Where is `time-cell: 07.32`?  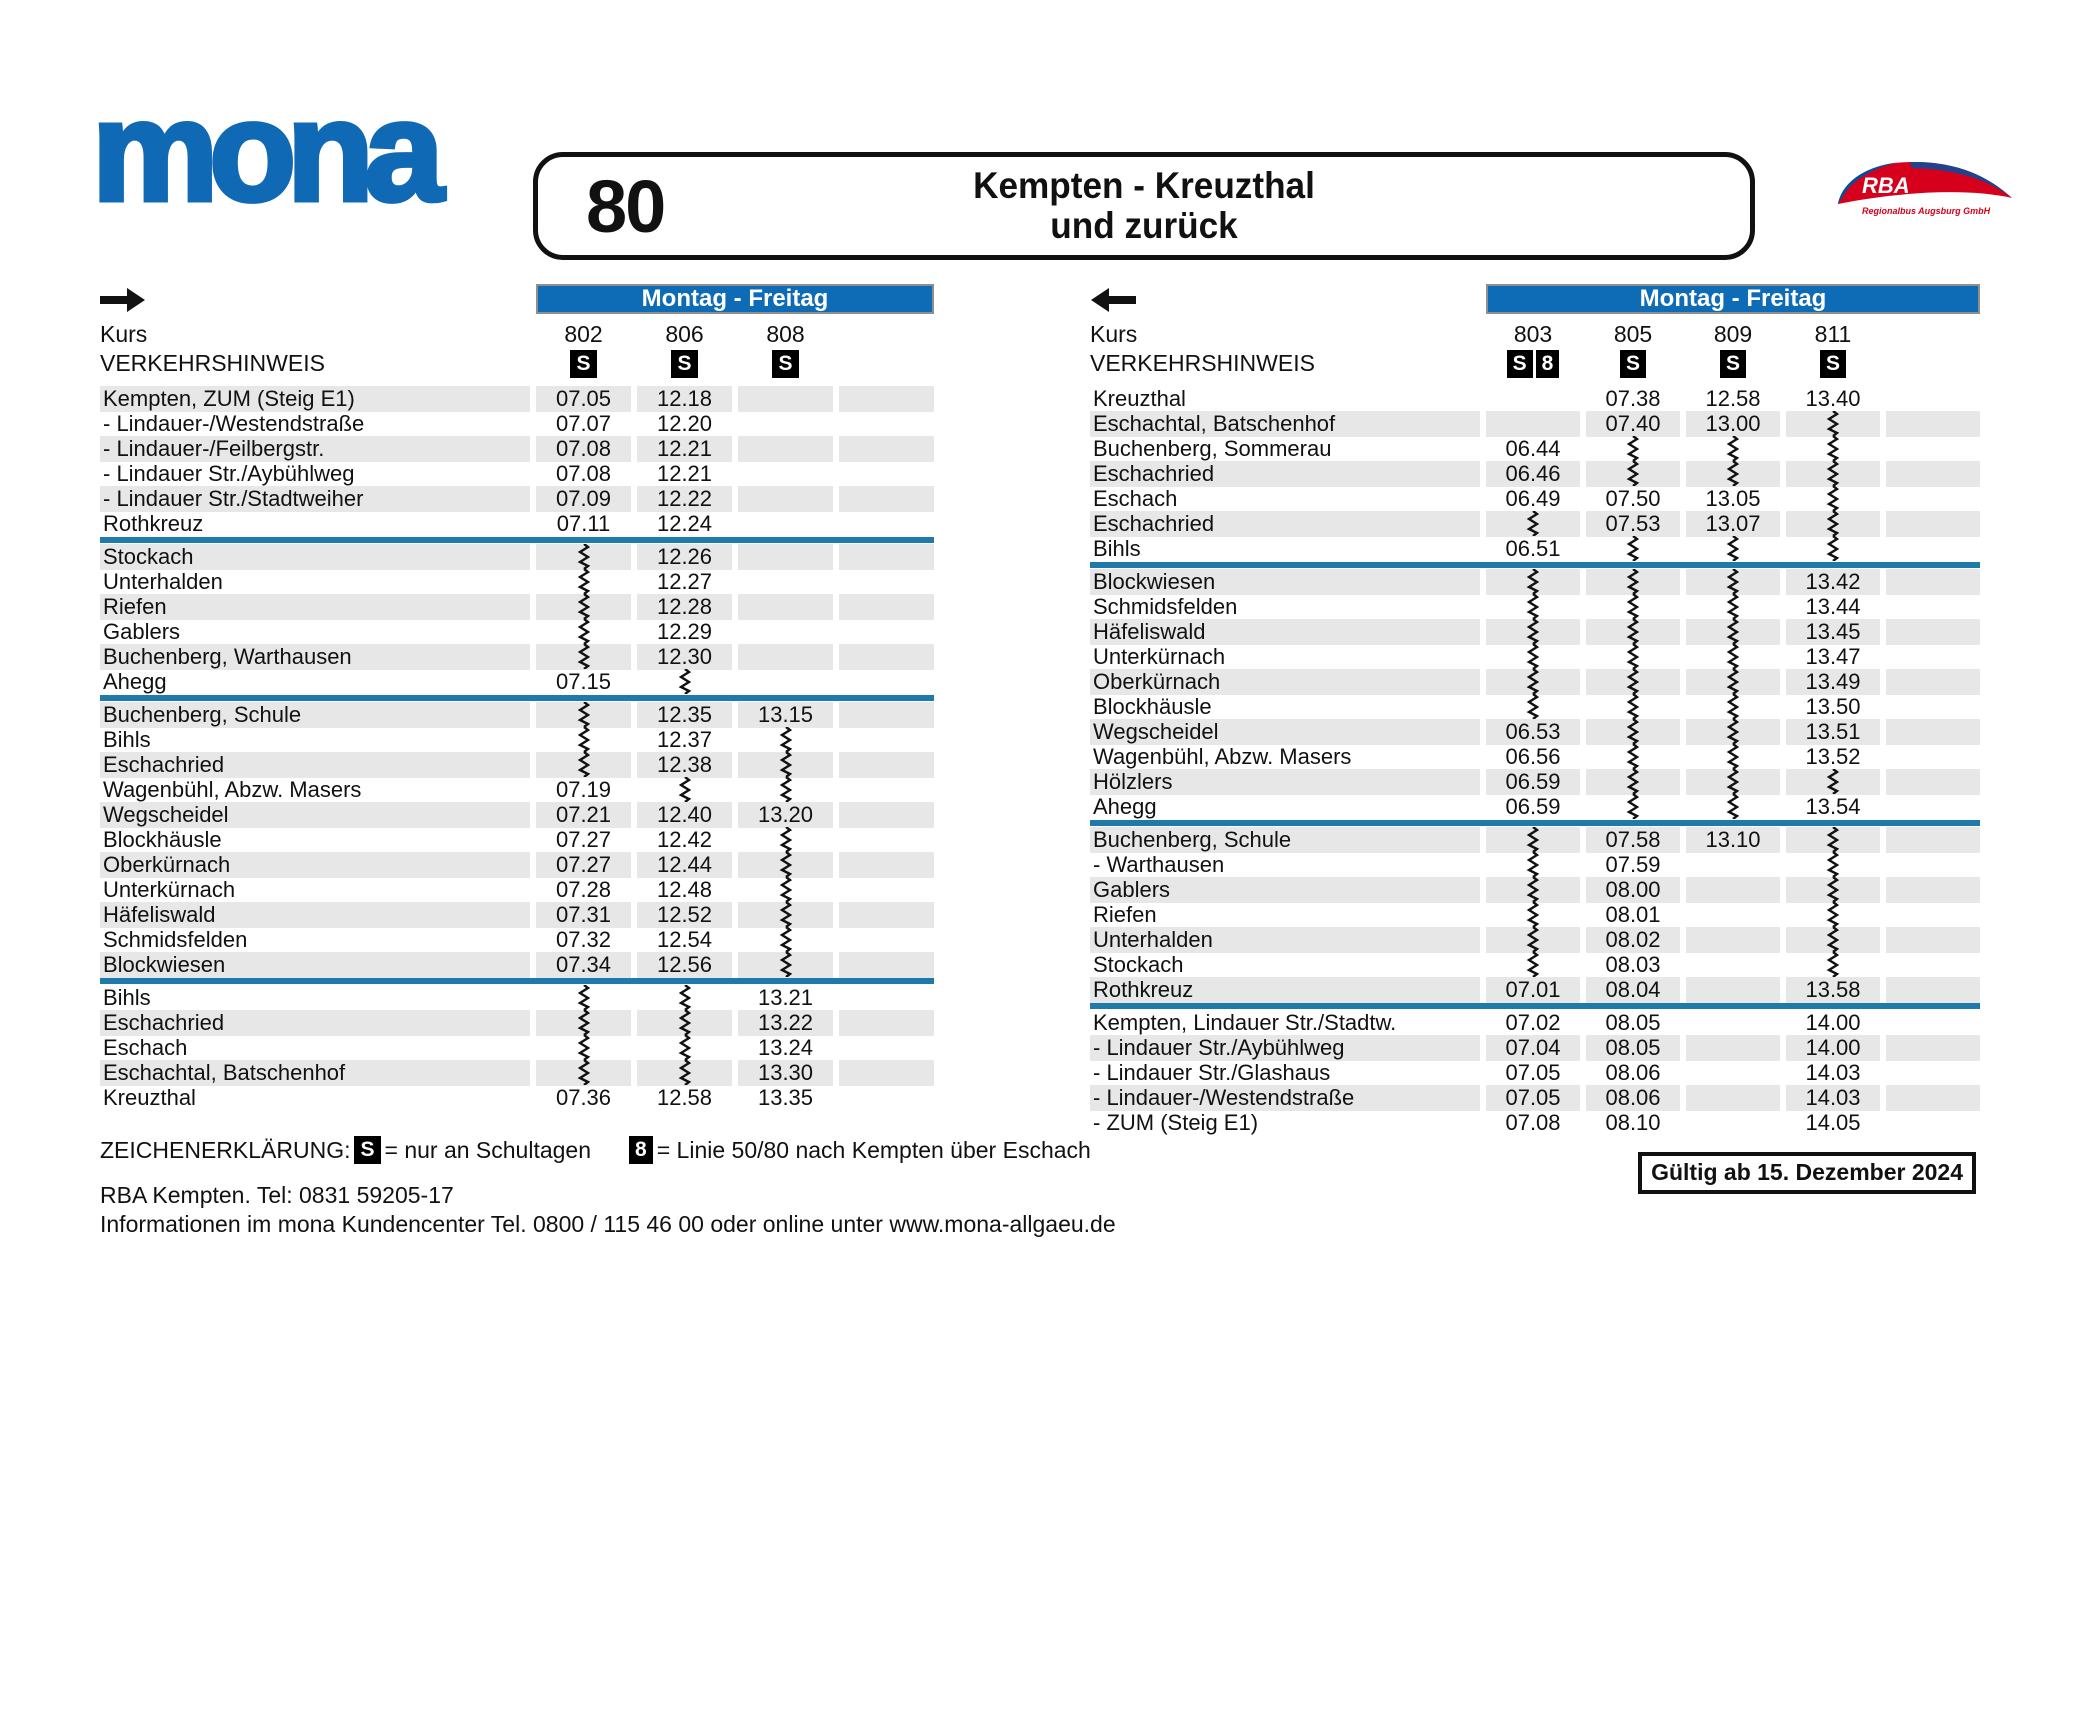 time-cell: 07.32 is located at coordinates (583, 939).